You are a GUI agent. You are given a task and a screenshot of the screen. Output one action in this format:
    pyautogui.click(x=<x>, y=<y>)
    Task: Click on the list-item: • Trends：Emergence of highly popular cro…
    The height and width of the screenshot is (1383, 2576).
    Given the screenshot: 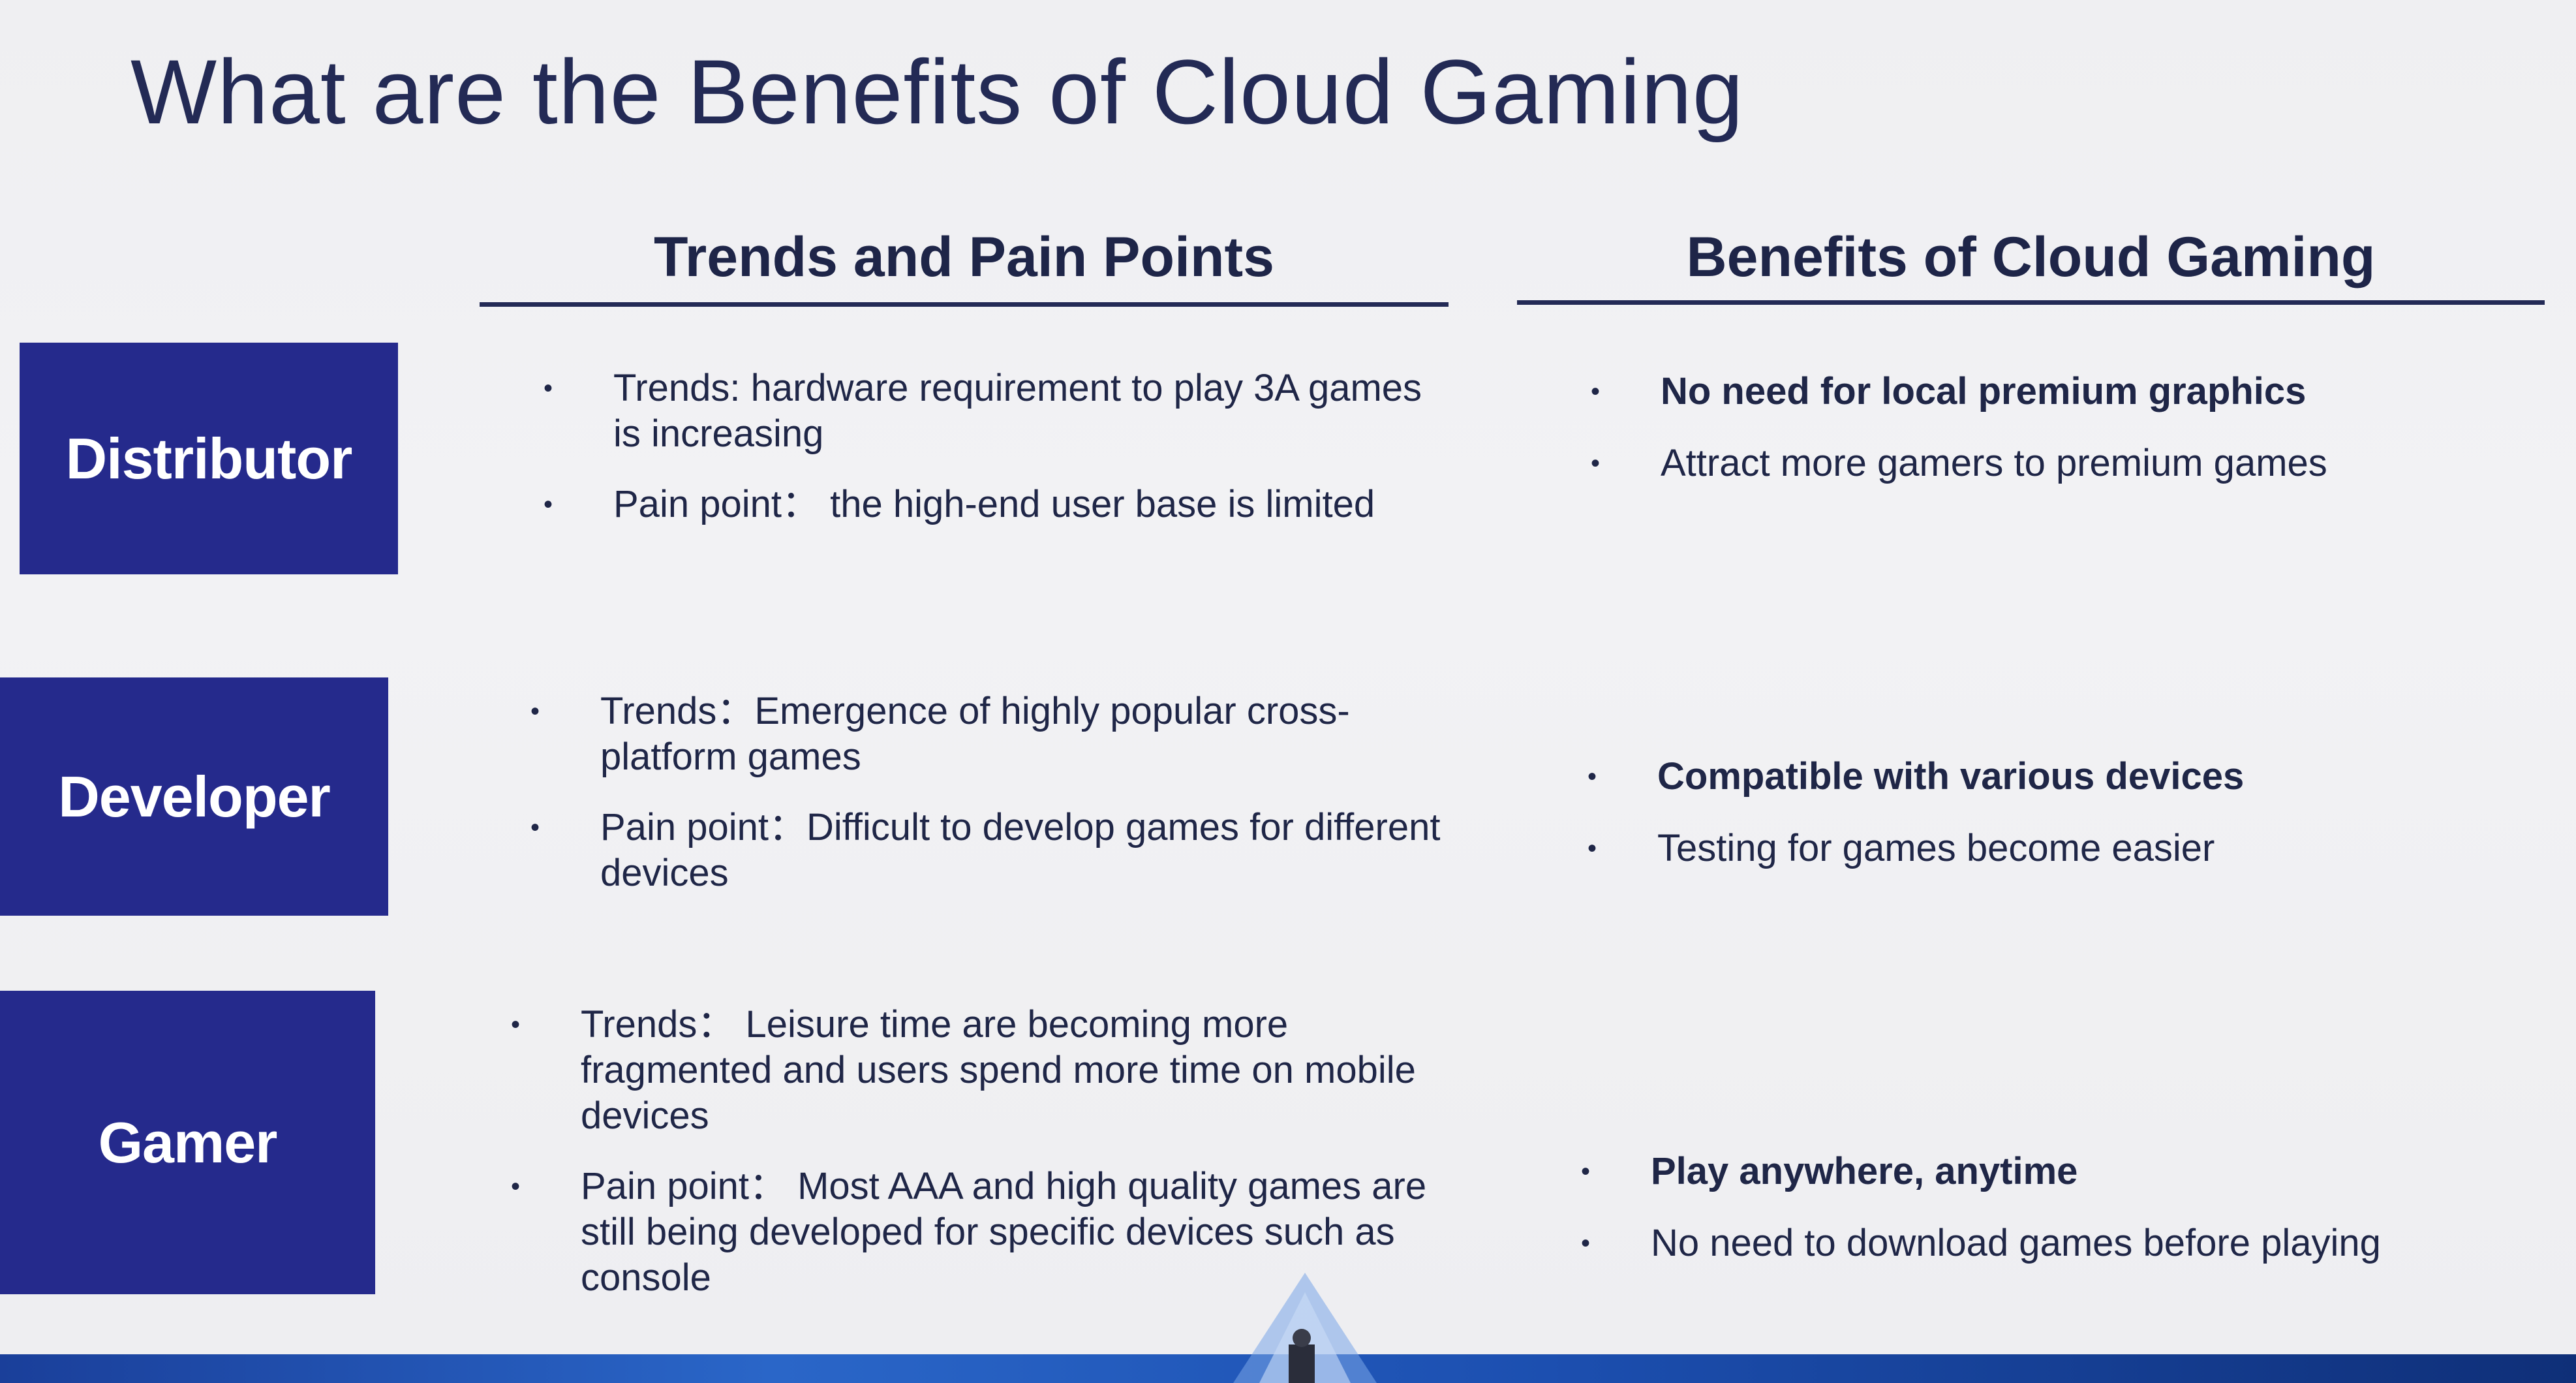 What is the action you would take?
    pyautogui.click(x=985, y=735)
    